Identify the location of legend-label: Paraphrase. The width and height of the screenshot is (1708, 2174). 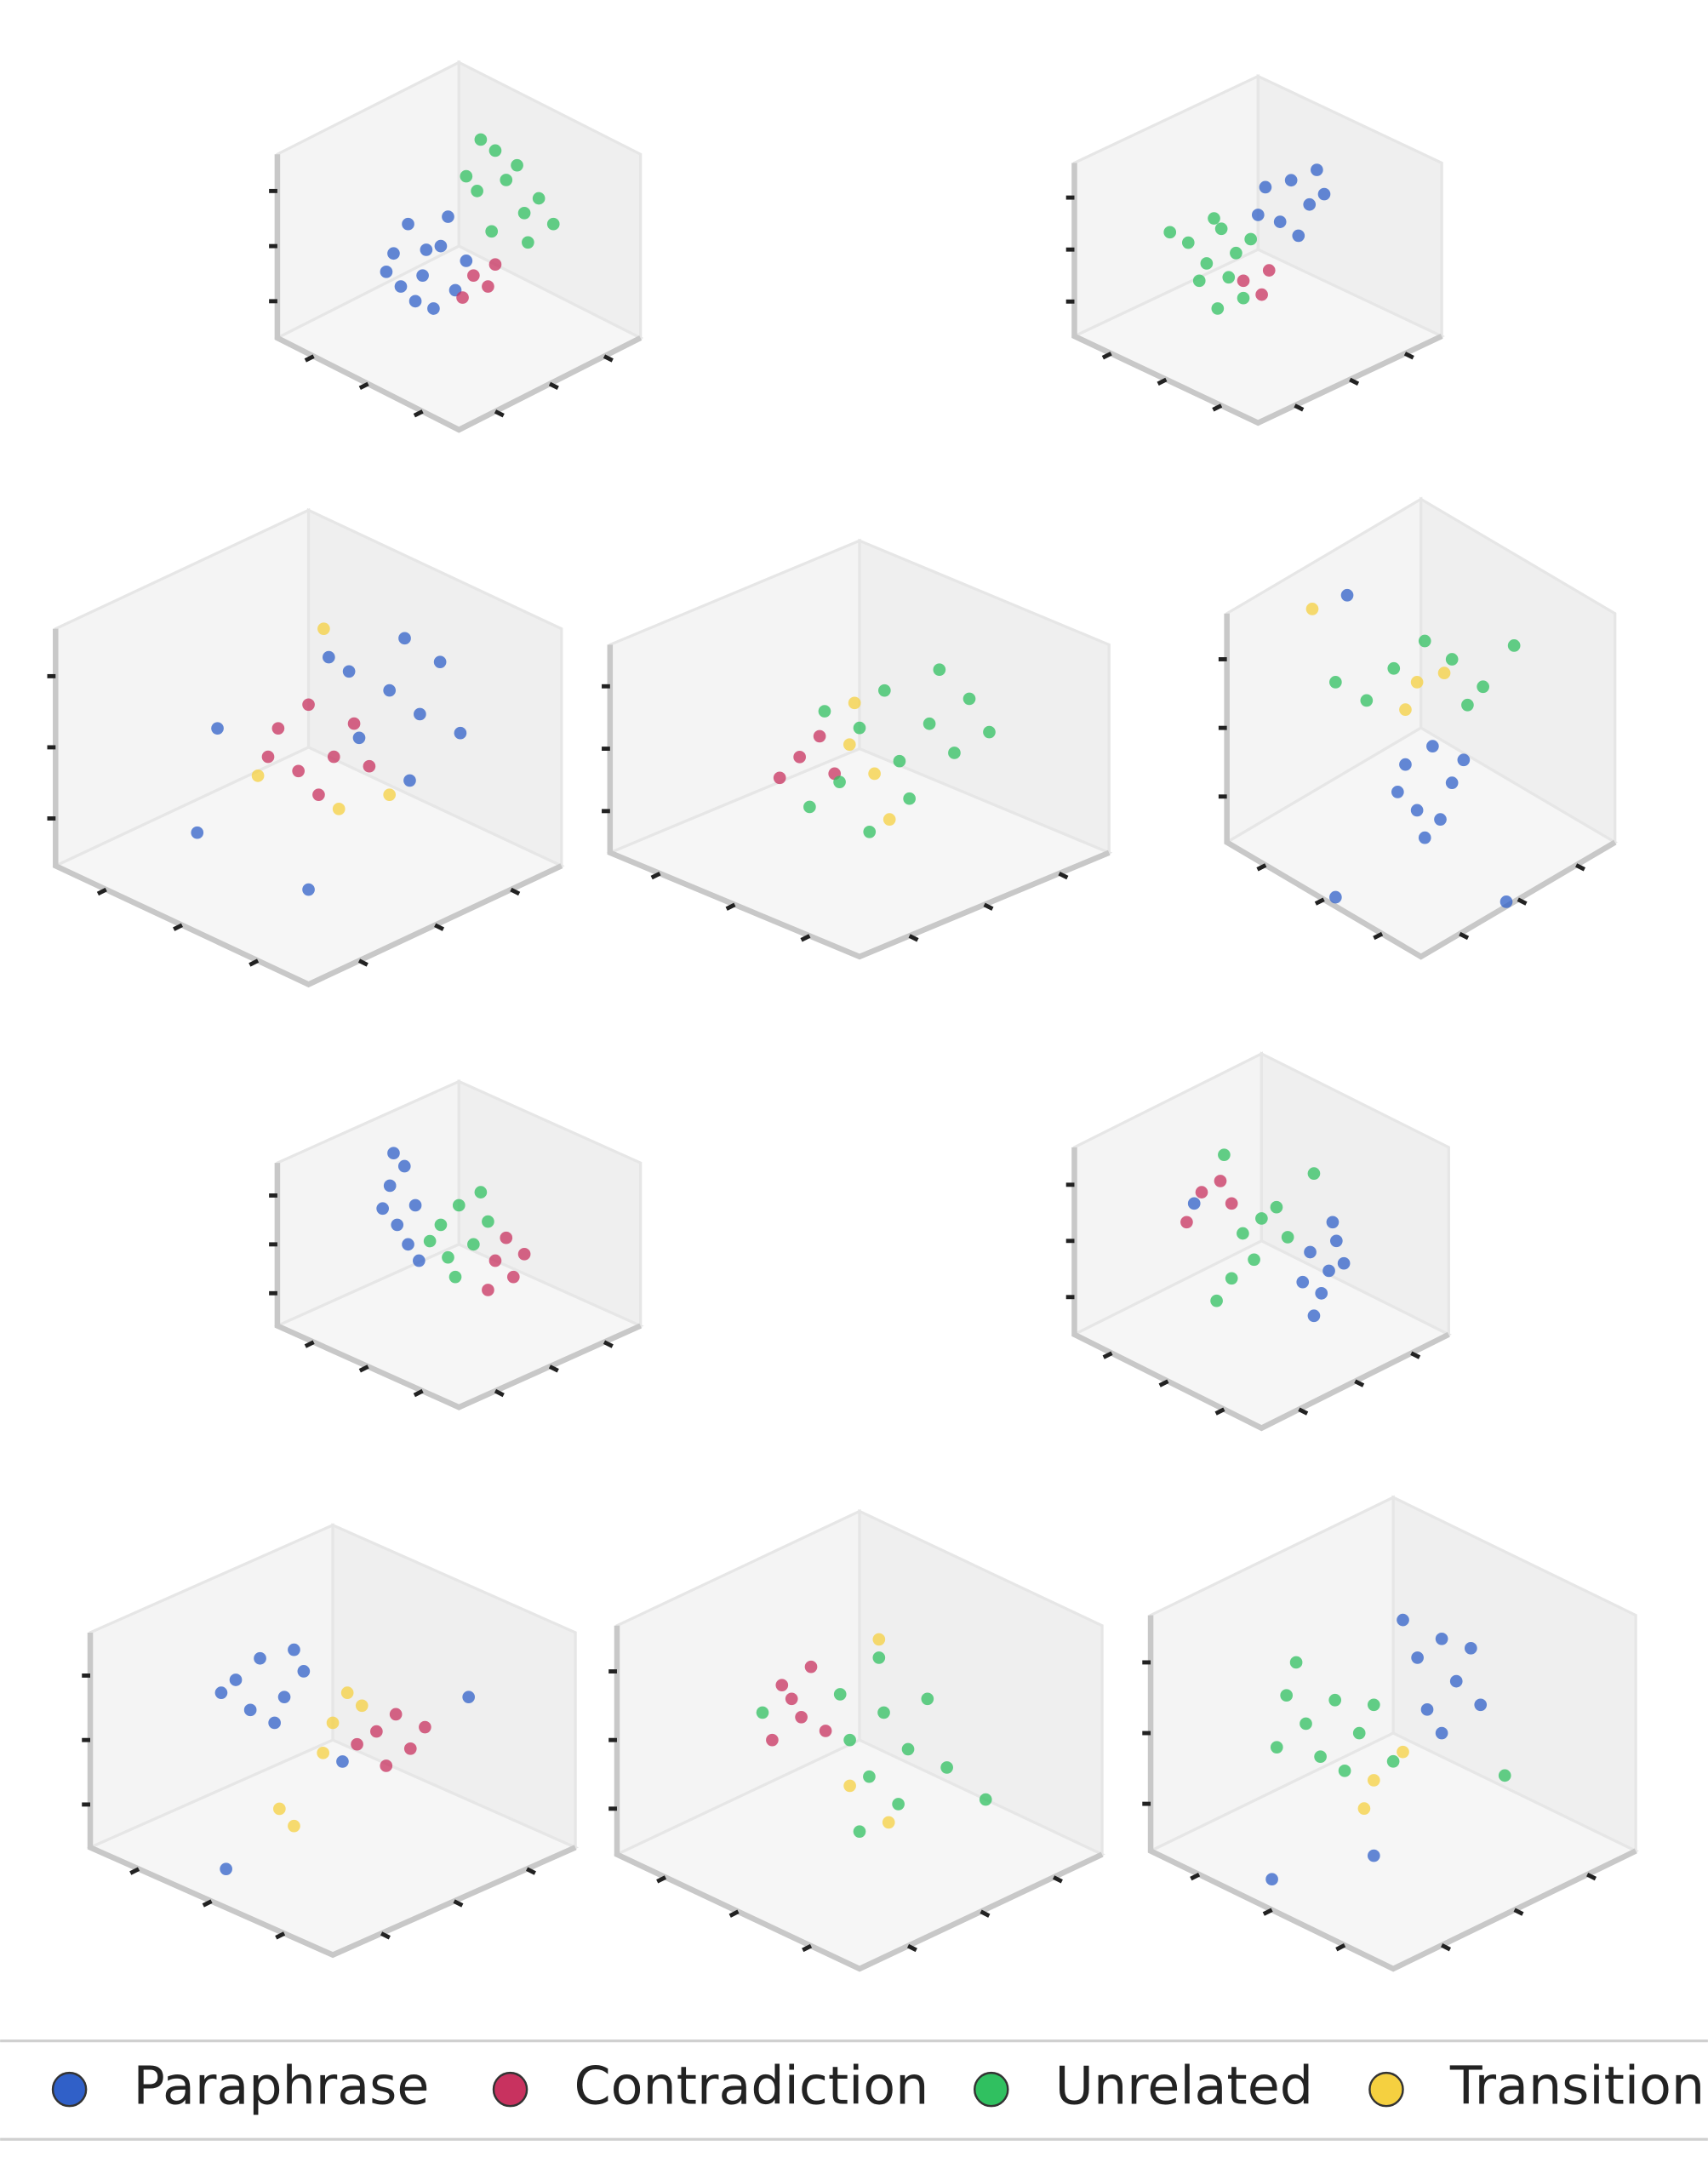
(282, 2086).